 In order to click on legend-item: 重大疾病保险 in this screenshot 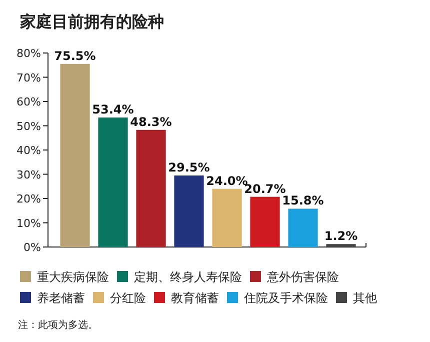, I will do `click(64, 277)`.